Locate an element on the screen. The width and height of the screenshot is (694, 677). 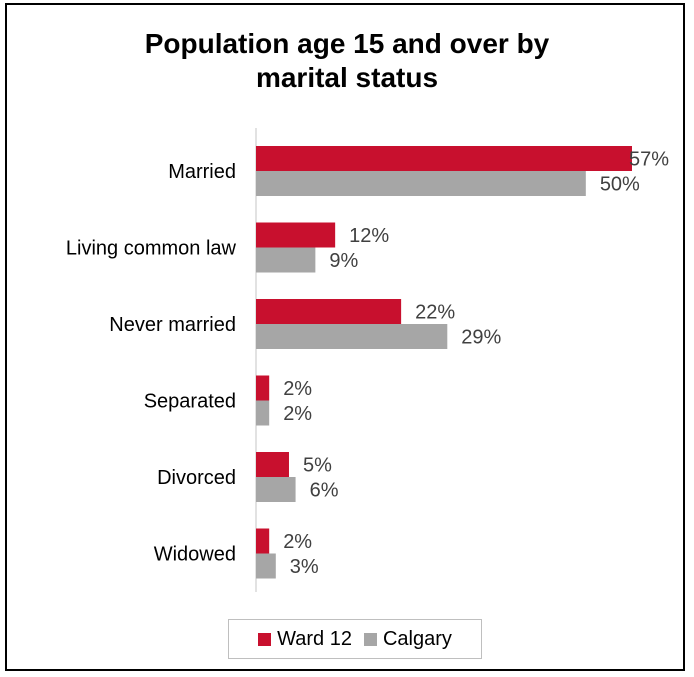
category-label-never-married: Never married is located at coordinates (172, 325).